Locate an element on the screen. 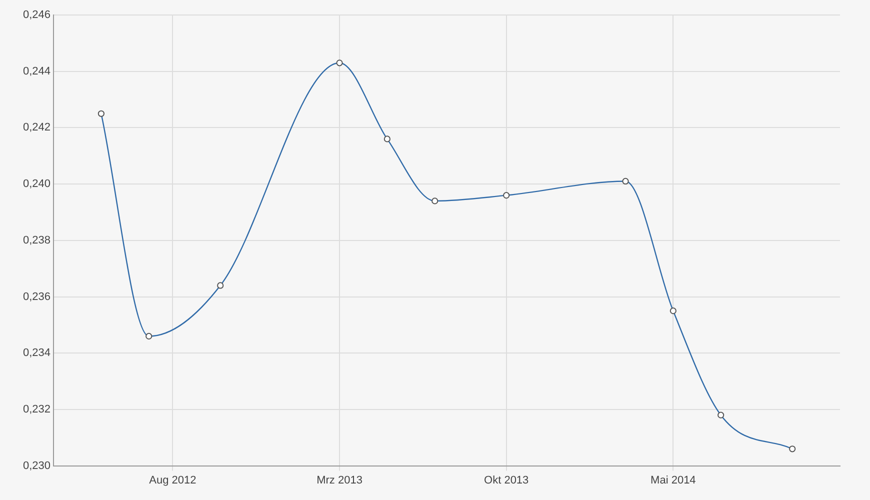  x-tick-label: Mrz 2013 is located at coordinates (339, 480).